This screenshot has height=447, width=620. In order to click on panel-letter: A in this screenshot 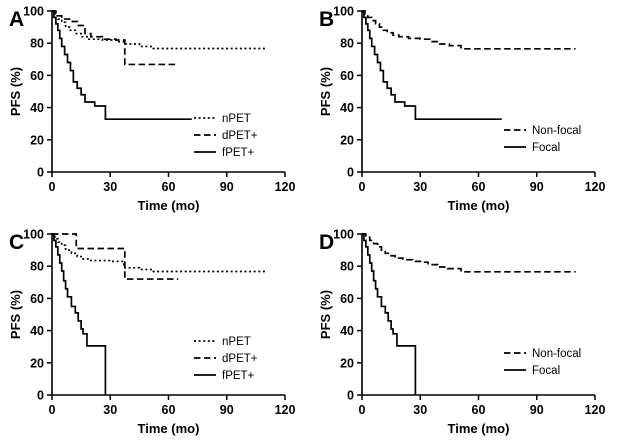, I will do `click(16, 19)`.